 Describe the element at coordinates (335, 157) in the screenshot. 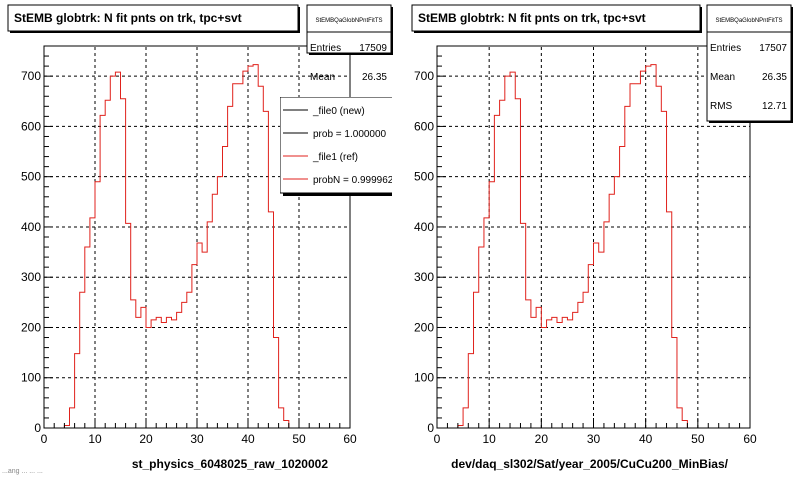

I see `legend-label: _file1 (ref)` at that location.